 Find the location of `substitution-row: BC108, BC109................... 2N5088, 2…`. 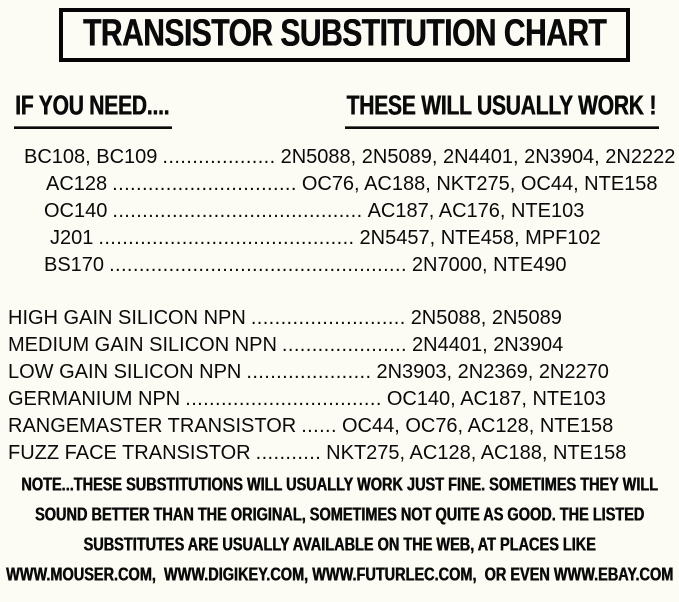

substitution-row: BC108, BC109................... 2N5088, 2… is located at coordinates (339, 157).